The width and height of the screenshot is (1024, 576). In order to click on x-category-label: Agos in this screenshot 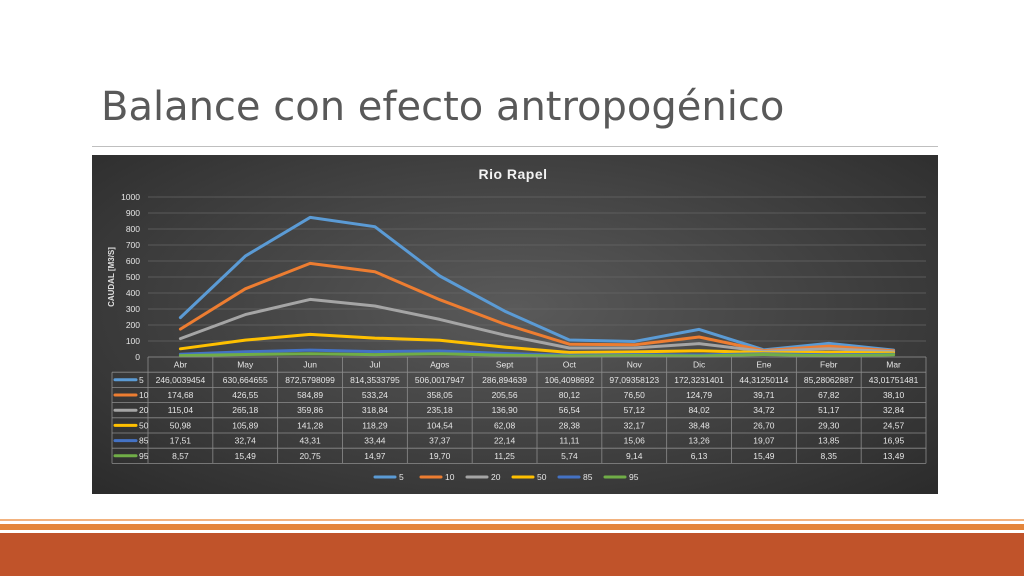, I will do `click(439, 365)`.